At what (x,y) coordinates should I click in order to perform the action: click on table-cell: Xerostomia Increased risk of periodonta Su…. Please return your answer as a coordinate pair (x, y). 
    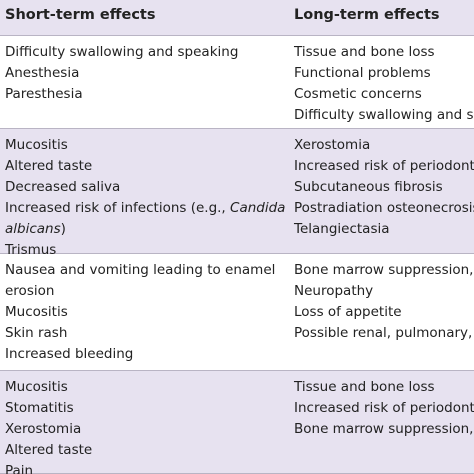
    Looking at the image, I should click on (384, 187).